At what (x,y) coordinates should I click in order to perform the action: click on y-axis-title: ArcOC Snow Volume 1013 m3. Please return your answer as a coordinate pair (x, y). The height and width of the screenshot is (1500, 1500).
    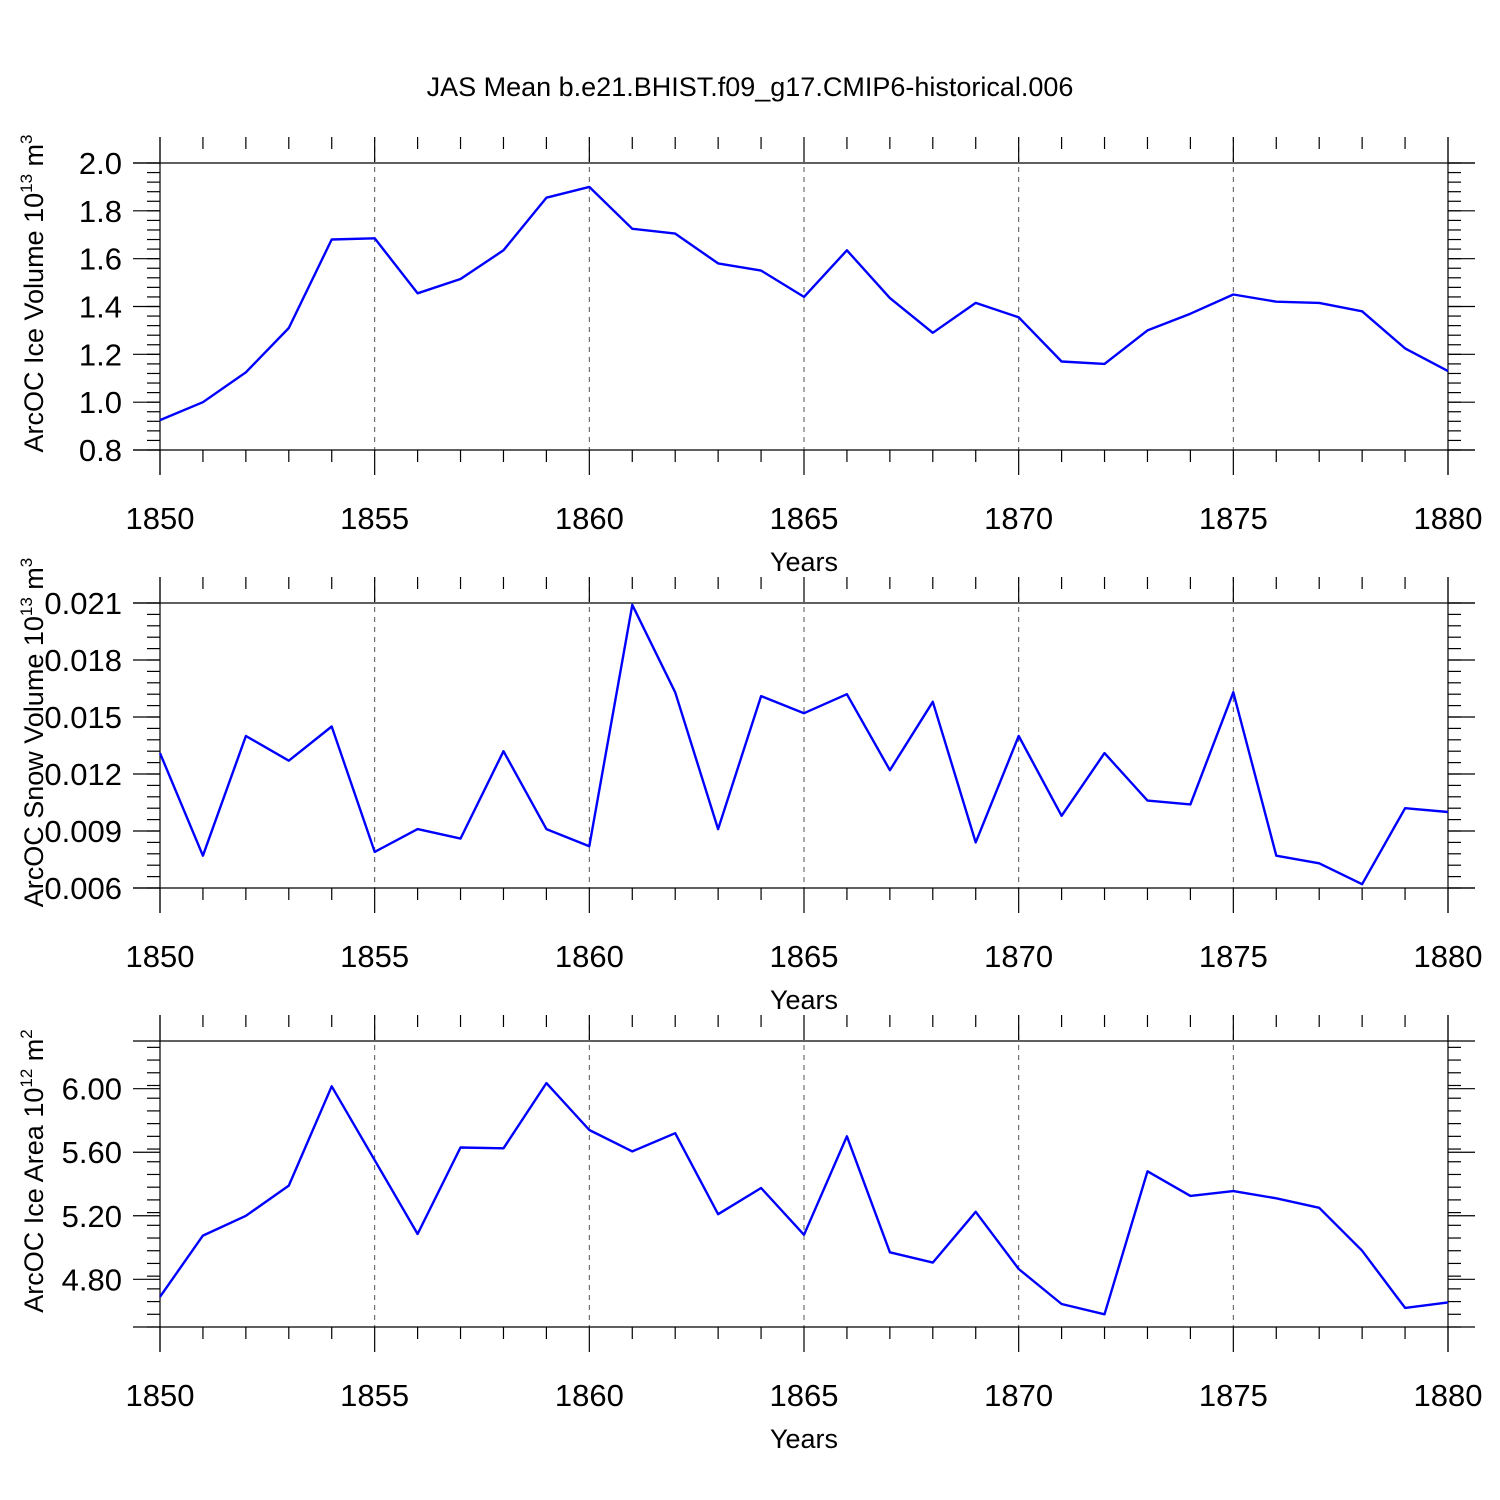
    Looking at the image, I should click on (33, 733).